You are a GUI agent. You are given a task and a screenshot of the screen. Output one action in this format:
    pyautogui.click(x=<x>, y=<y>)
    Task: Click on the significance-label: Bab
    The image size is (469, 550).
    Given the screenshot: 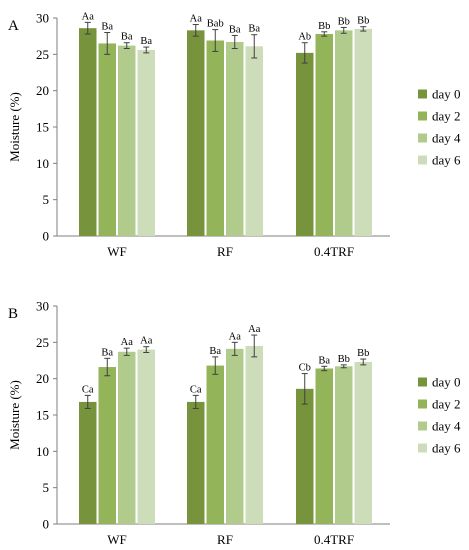 What is the action you would take?
    pyautogui.click(x=215, y=24)
    